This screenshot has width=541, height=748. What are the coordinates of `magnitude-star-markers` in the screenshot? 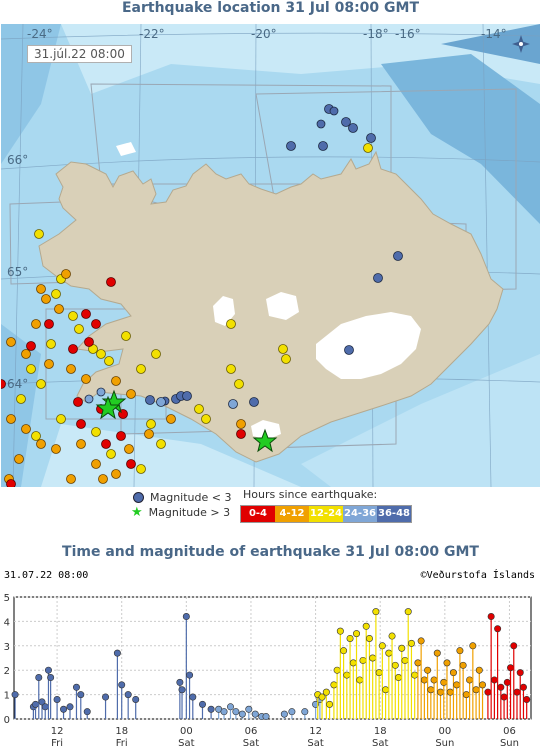 It's located at (186, 421).